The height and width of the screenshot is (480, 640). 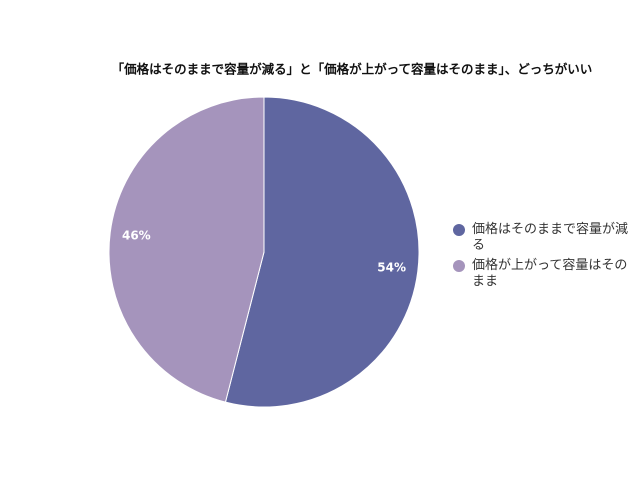 I want to click on data-label: 46%, so click(x=136, y=235).